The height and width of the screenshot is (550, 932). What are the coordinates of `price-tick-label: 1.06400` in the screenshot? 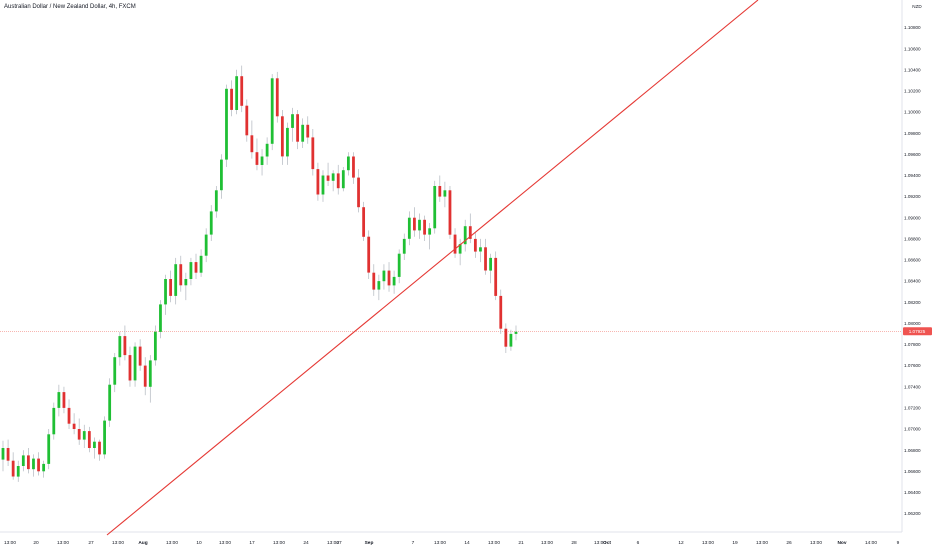 It's located at (912, 492).